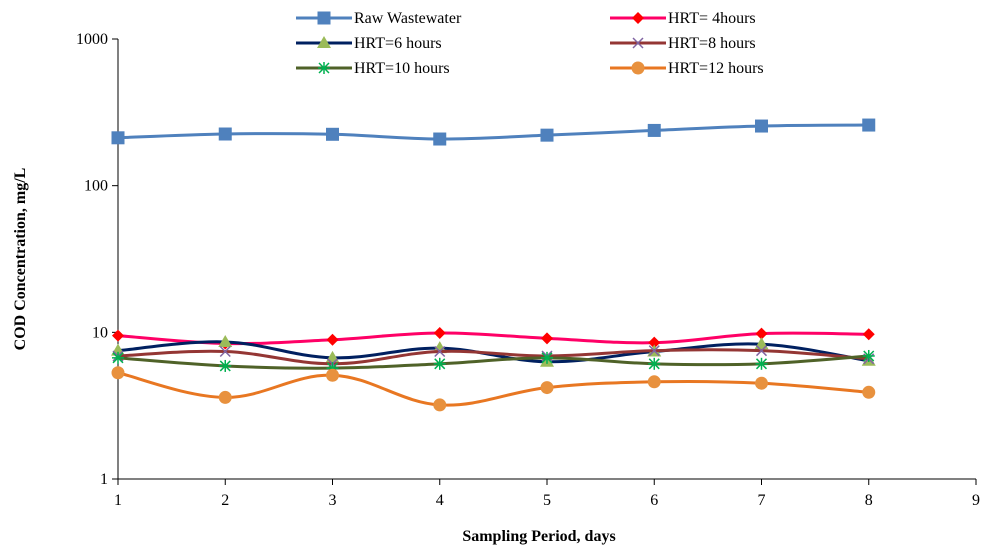 The width and height of the screenshot is (982, 548). I want to click on x-tick-label: 6, so click(654, 500).